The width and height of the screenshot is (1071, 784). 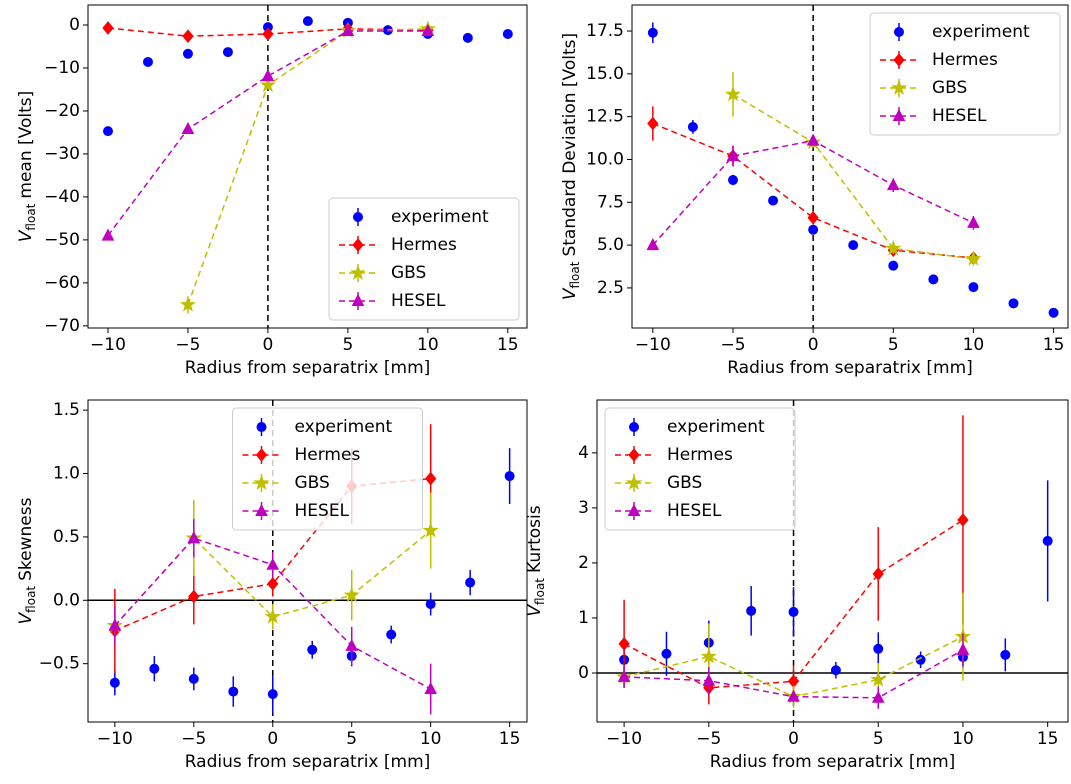 What do you see at coordinates (605, 74) in the screenshot?
I see `y-tick-label: 15.0` at bounding box center [605, 74].